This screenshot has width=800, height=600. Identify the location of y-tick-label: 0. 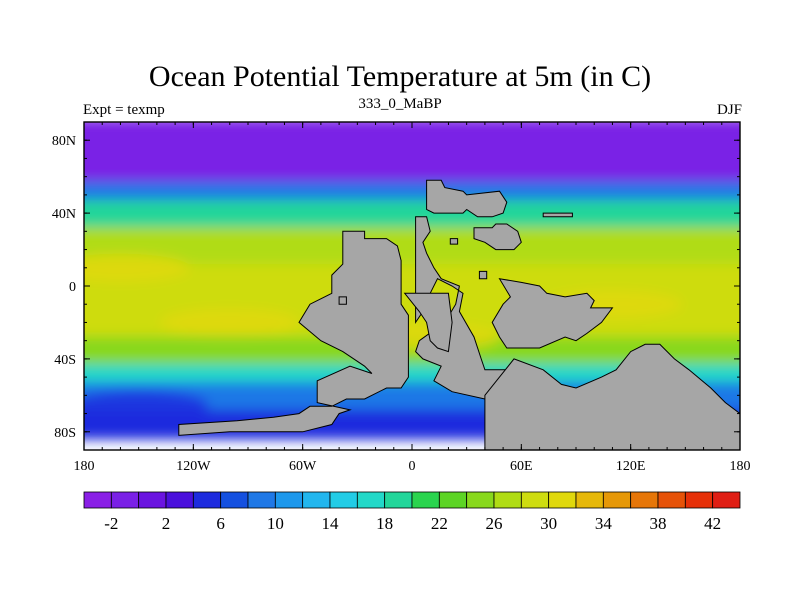
(72, 287).